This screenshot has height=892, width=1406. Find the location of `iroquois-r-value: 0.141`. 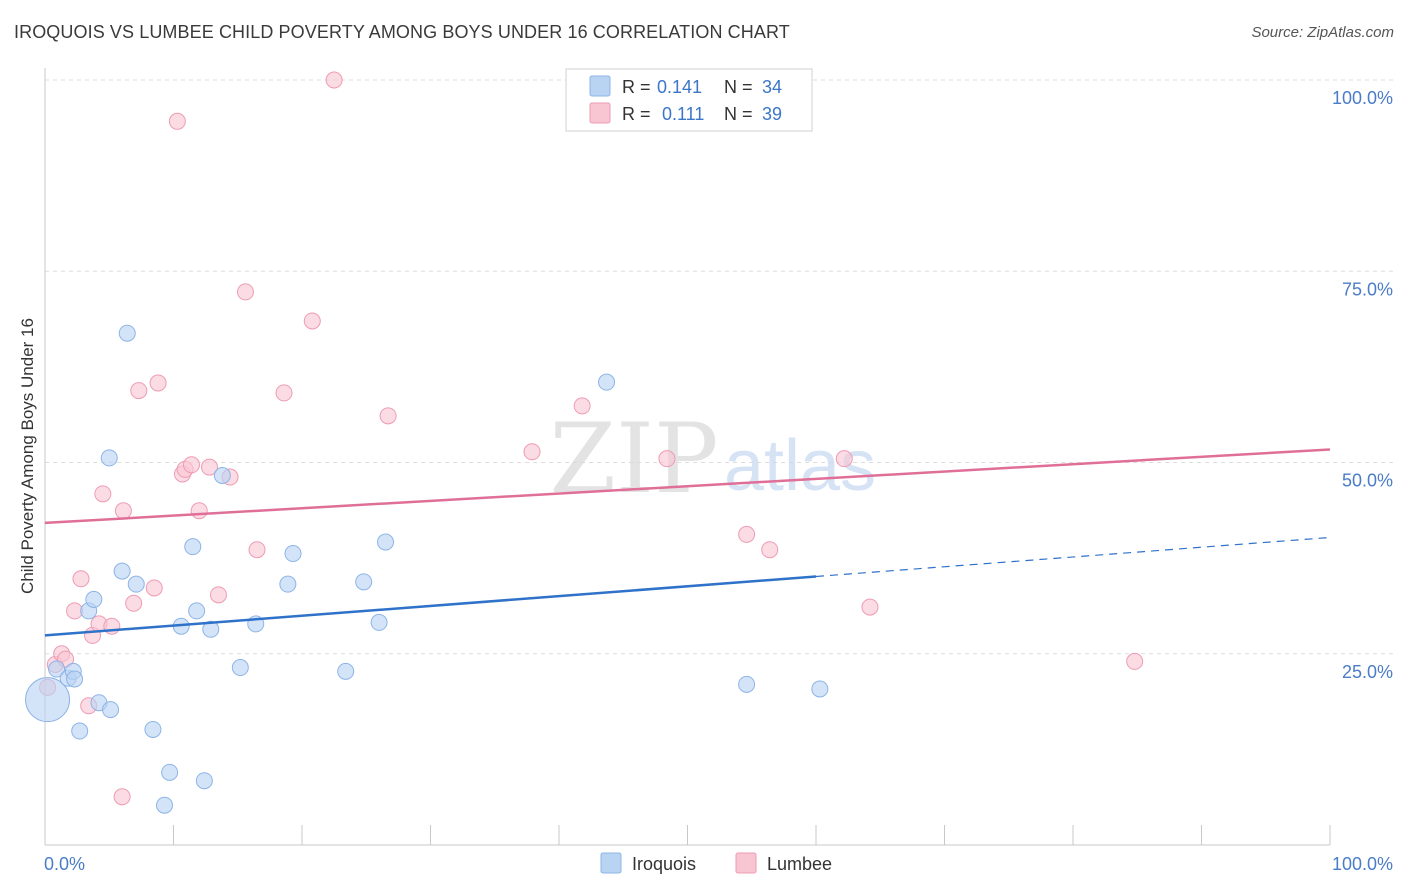

iroquois-r-value: 0.141 is located at coordinates (679, 87).